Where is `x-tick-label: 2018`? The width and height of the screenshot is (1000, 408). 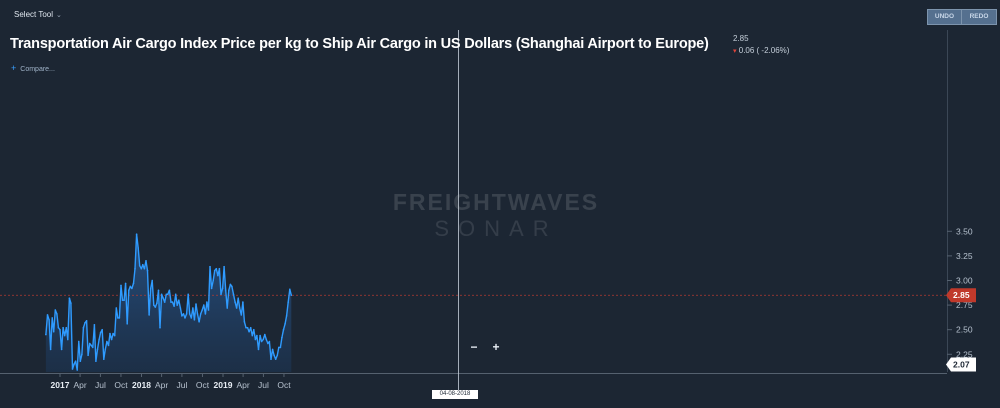 x-tick-label: 2018 is located at coordinates (141, 385).